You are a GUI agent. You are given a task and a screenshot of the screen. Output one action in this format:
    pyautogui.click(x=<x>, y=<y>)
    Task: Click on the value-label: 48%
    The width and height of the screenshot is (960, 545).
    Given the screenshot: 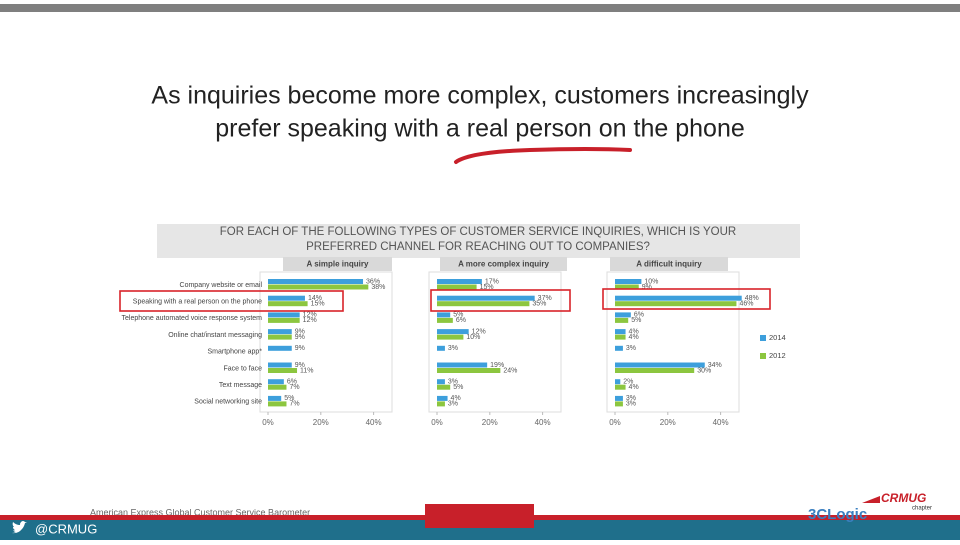 What is the action you would take?
    pyautogui.click(x=752, y=298)
    